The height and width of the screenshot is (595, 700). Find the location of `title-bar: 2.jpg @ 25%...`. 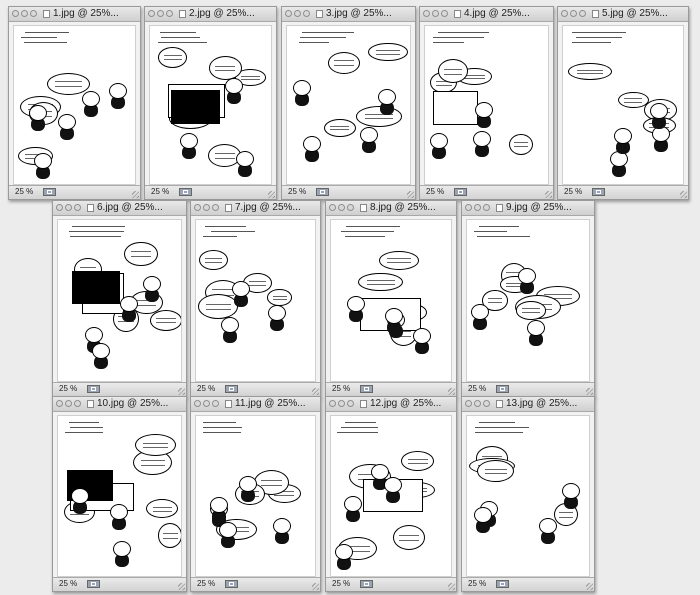

title-bar: 2.jpg @ 25%... is located at coordinates (210, 14).